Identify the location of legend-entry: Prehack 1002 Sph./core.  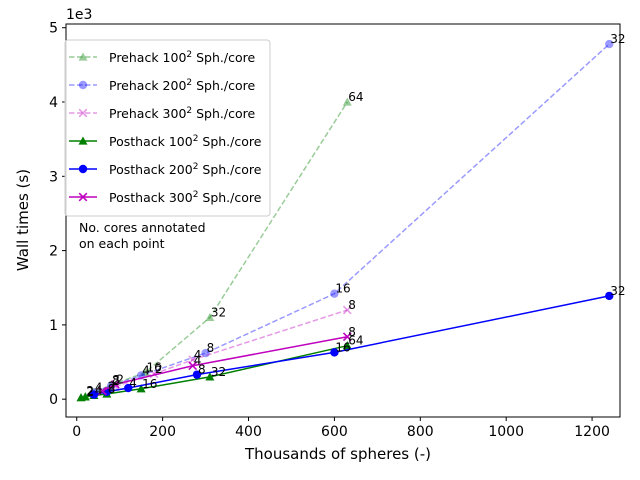
(162, 57).